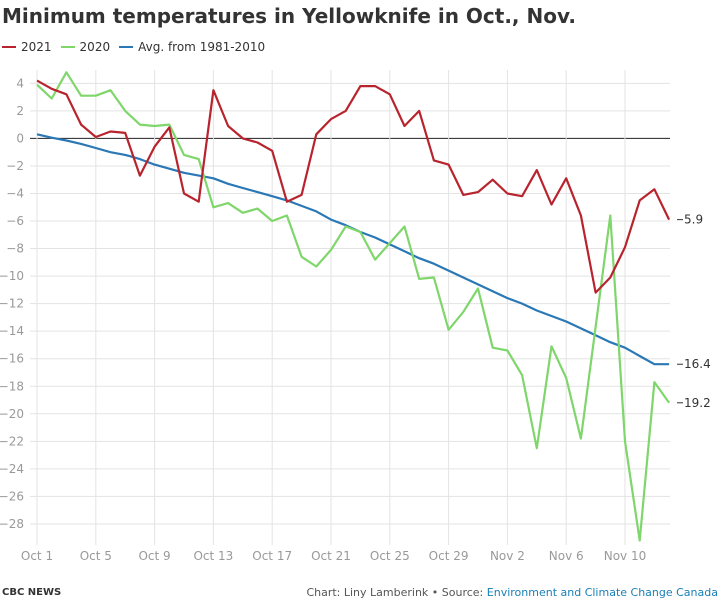 The image size is (724, 608). What do you see at coordinates (96, 556) in the screenshot?
I see `x-tick-label: Oct 5` at bounding box center [96, 556].